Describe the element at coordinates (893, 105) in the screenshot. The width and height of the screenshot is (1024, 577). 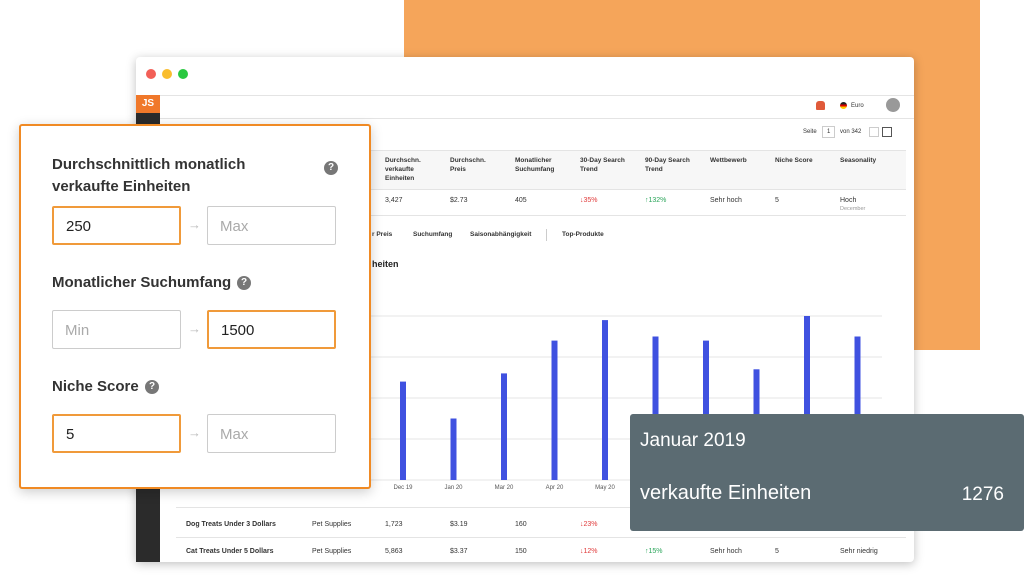
I see `avatar` at that location.